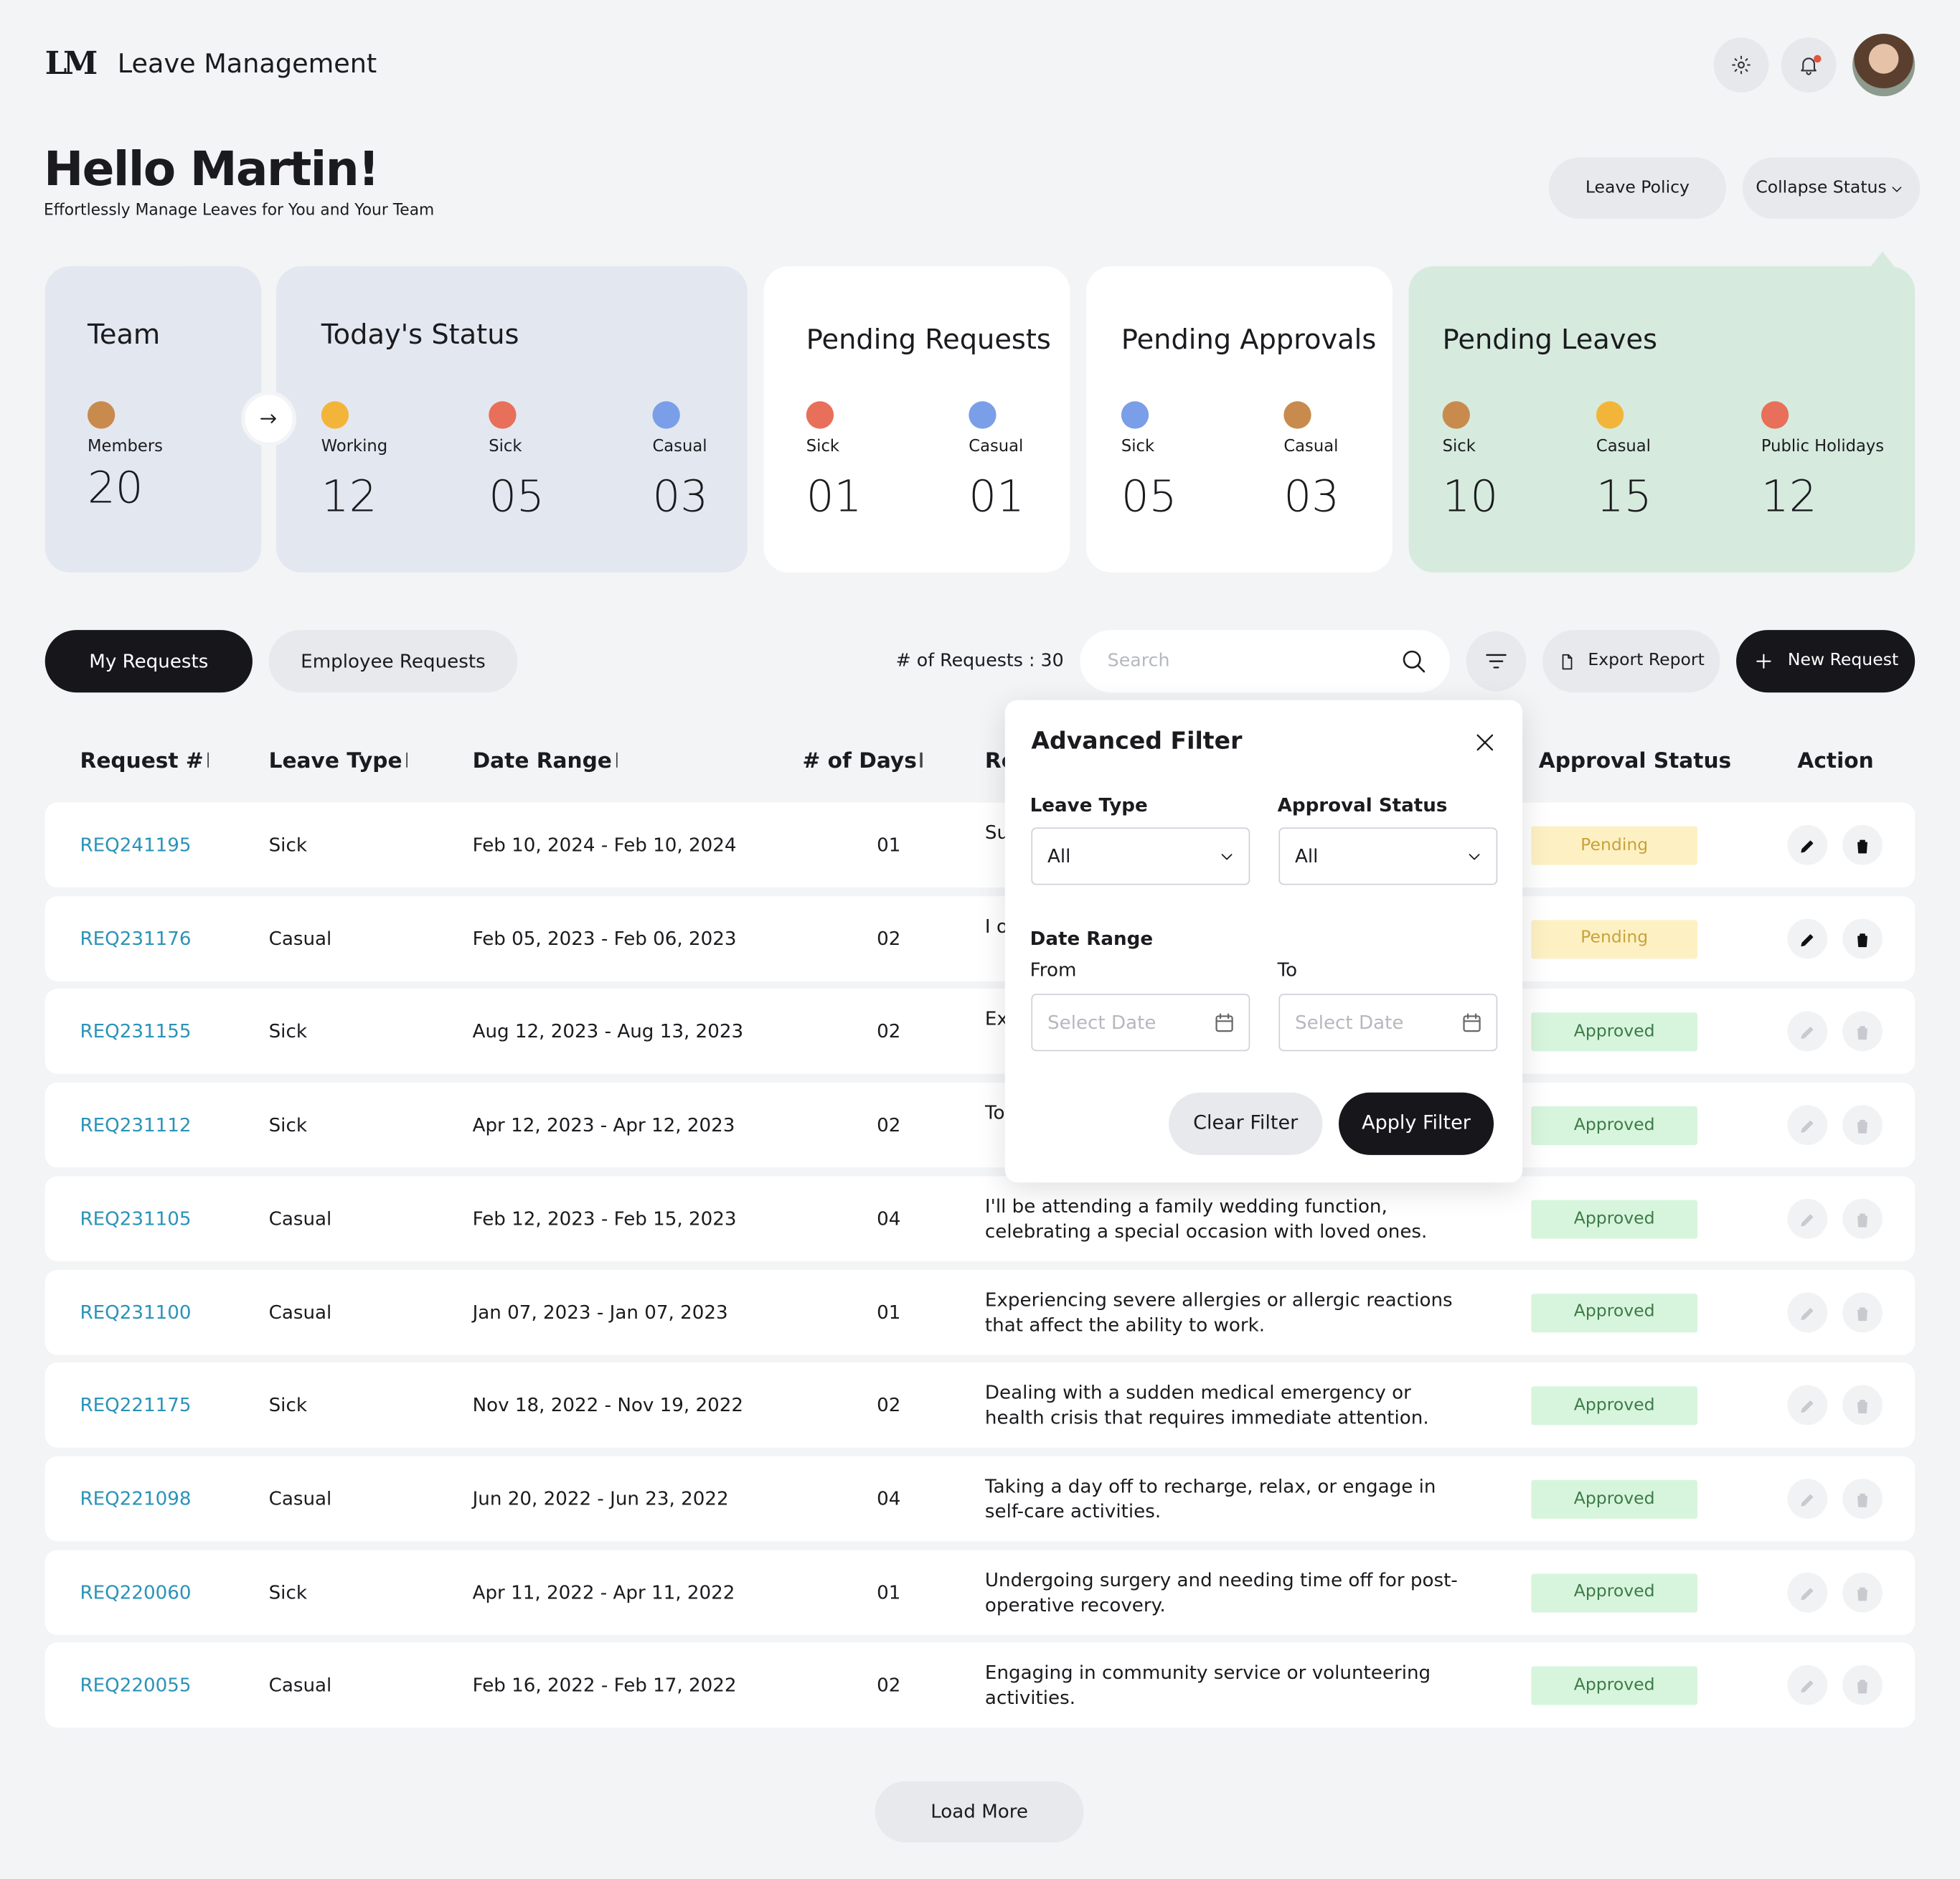 The width and height of the screenshot is (1960, 1879). I want to click on load-more-button: Load More, so click(980, 1812).